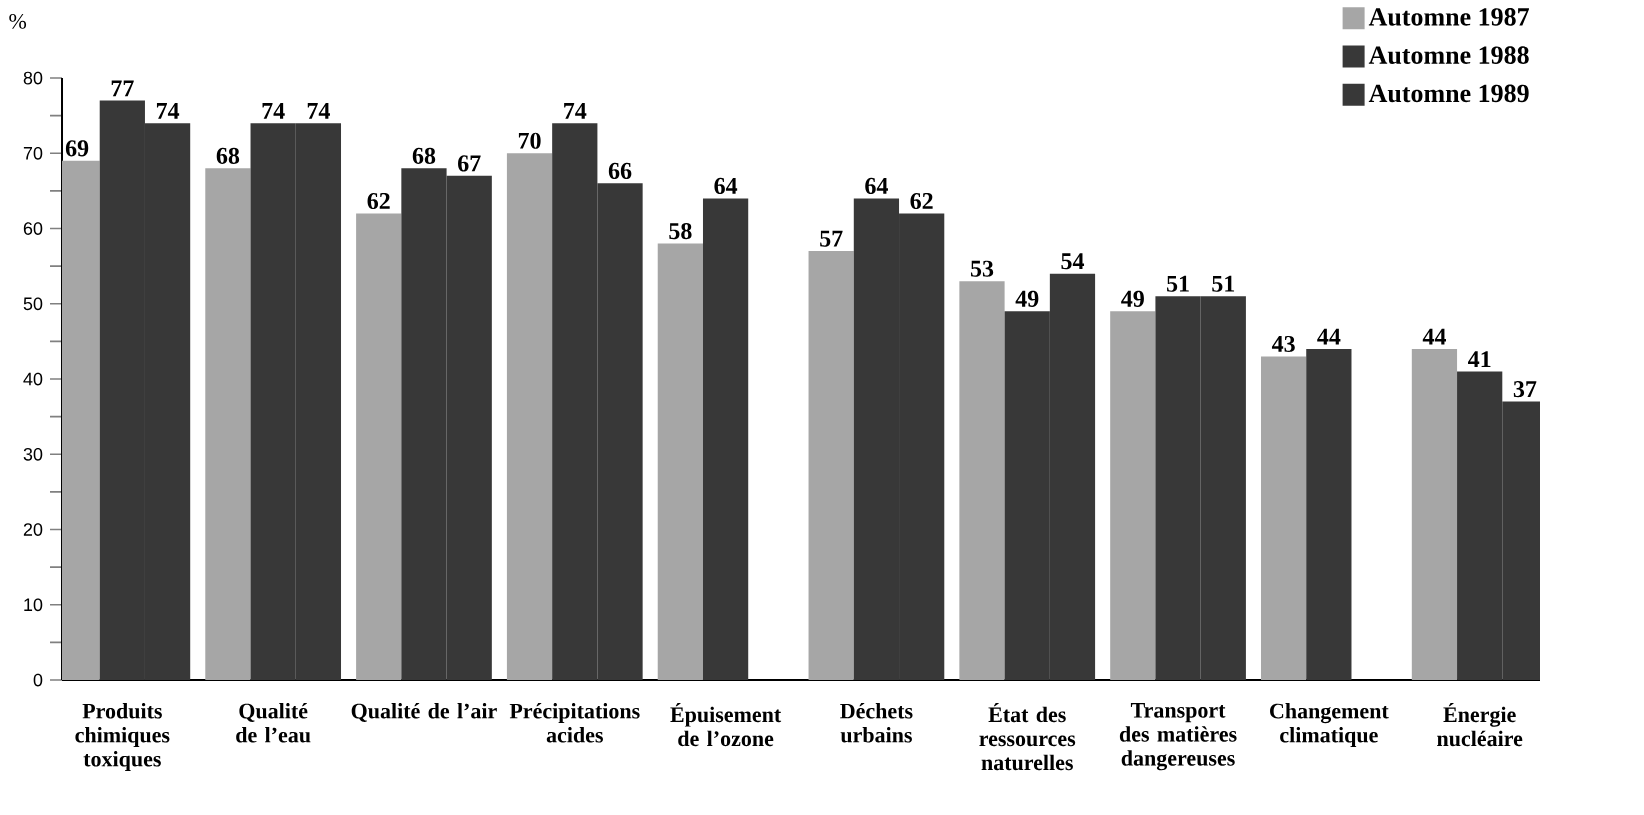  Describe the element at coordinates (33, 379) in the screenshot. I see `y-tick-label: 40` at that location.